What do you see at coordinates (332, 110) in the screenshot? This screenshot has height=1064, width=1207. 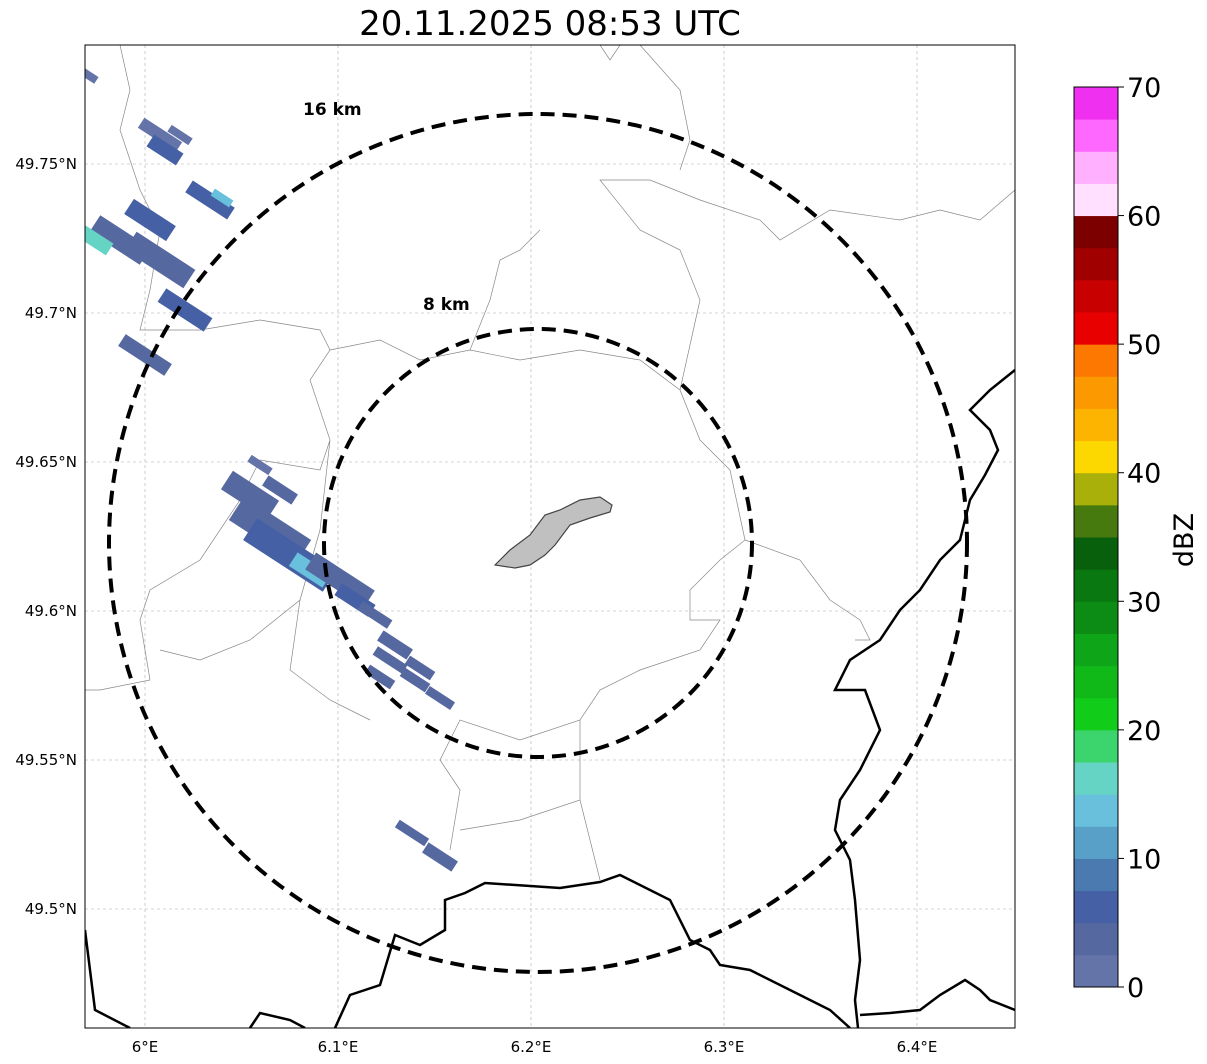 I see `ring-label-16km: 16 km` at bounding box center [332, 110].